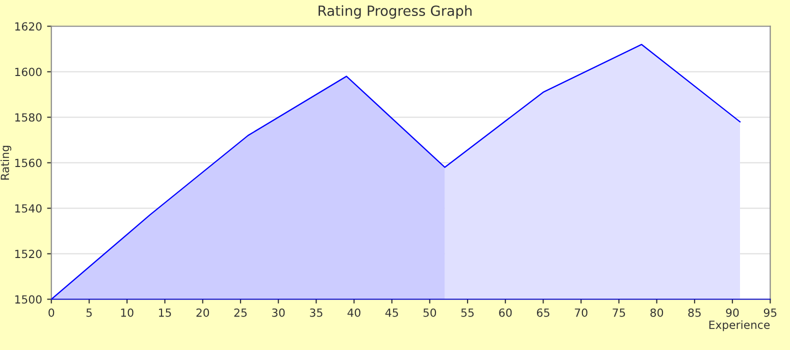 Image resolution: width=790 pixels, height=350 pixels. What do you see at coordinates (430, 312) in the screenshot?
I see `x-tick-label: 50` at bounding box center [430, 312].